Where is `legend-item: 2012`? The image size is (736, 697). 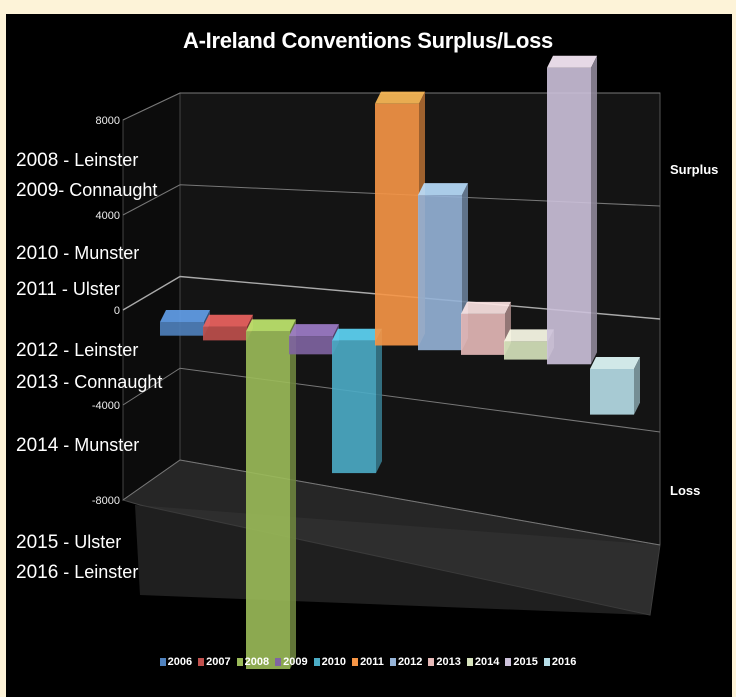 legend-item: 2012 is located at coordinates (406, 662).